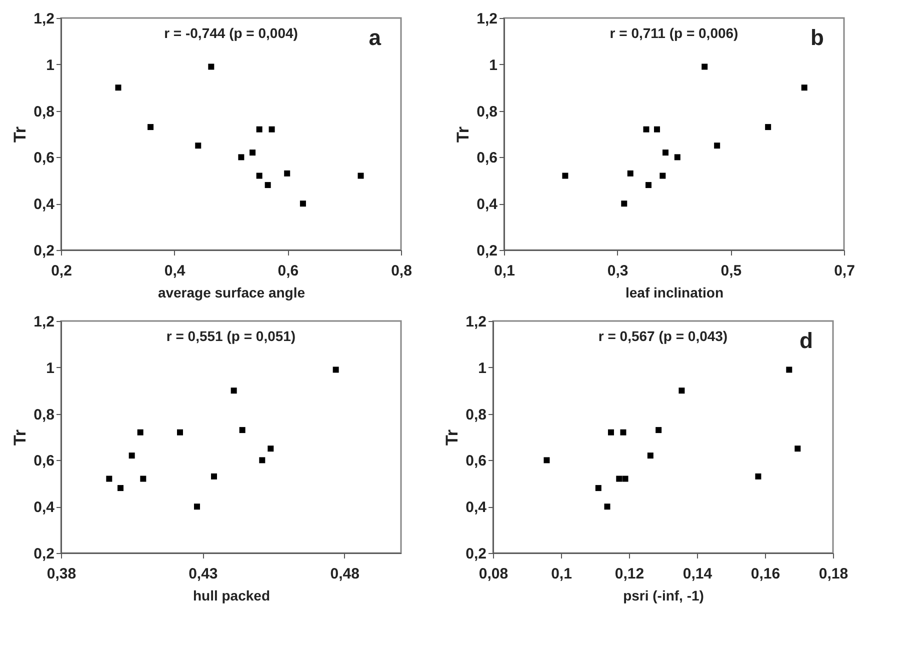 This screenshot has height=661, width=909. What do you see at coordinates (765, 574) in the screenshot?
I see `x-tick-label: 0,16` at bounding box center [765, 574].